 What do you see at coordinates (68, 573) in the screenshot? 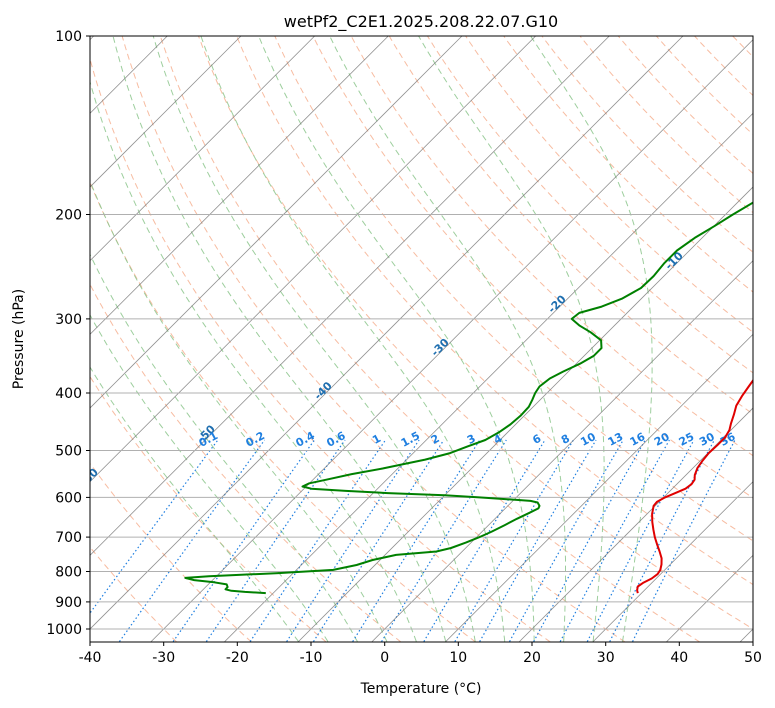
I see `y-tick-label: 800` at bounding box center [68, 573].